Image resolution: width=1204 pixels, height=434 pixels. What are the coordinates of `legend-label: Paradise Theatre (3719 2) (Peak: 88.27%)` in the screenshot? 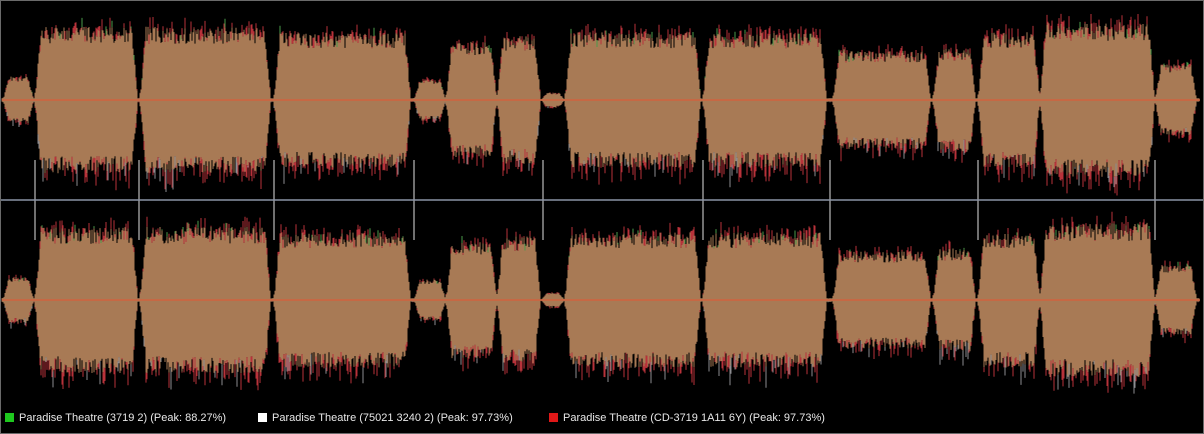 It's located at (122, 418).